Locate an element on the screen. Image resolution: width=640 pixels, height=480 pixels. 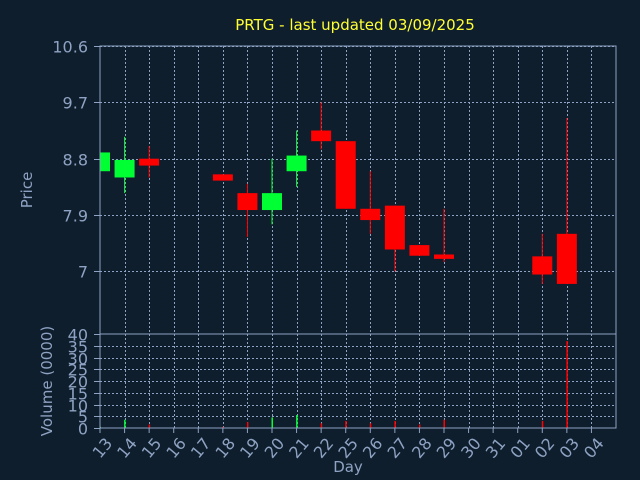
price-tick-label: 10.6 is located at coordinates (70, 47).